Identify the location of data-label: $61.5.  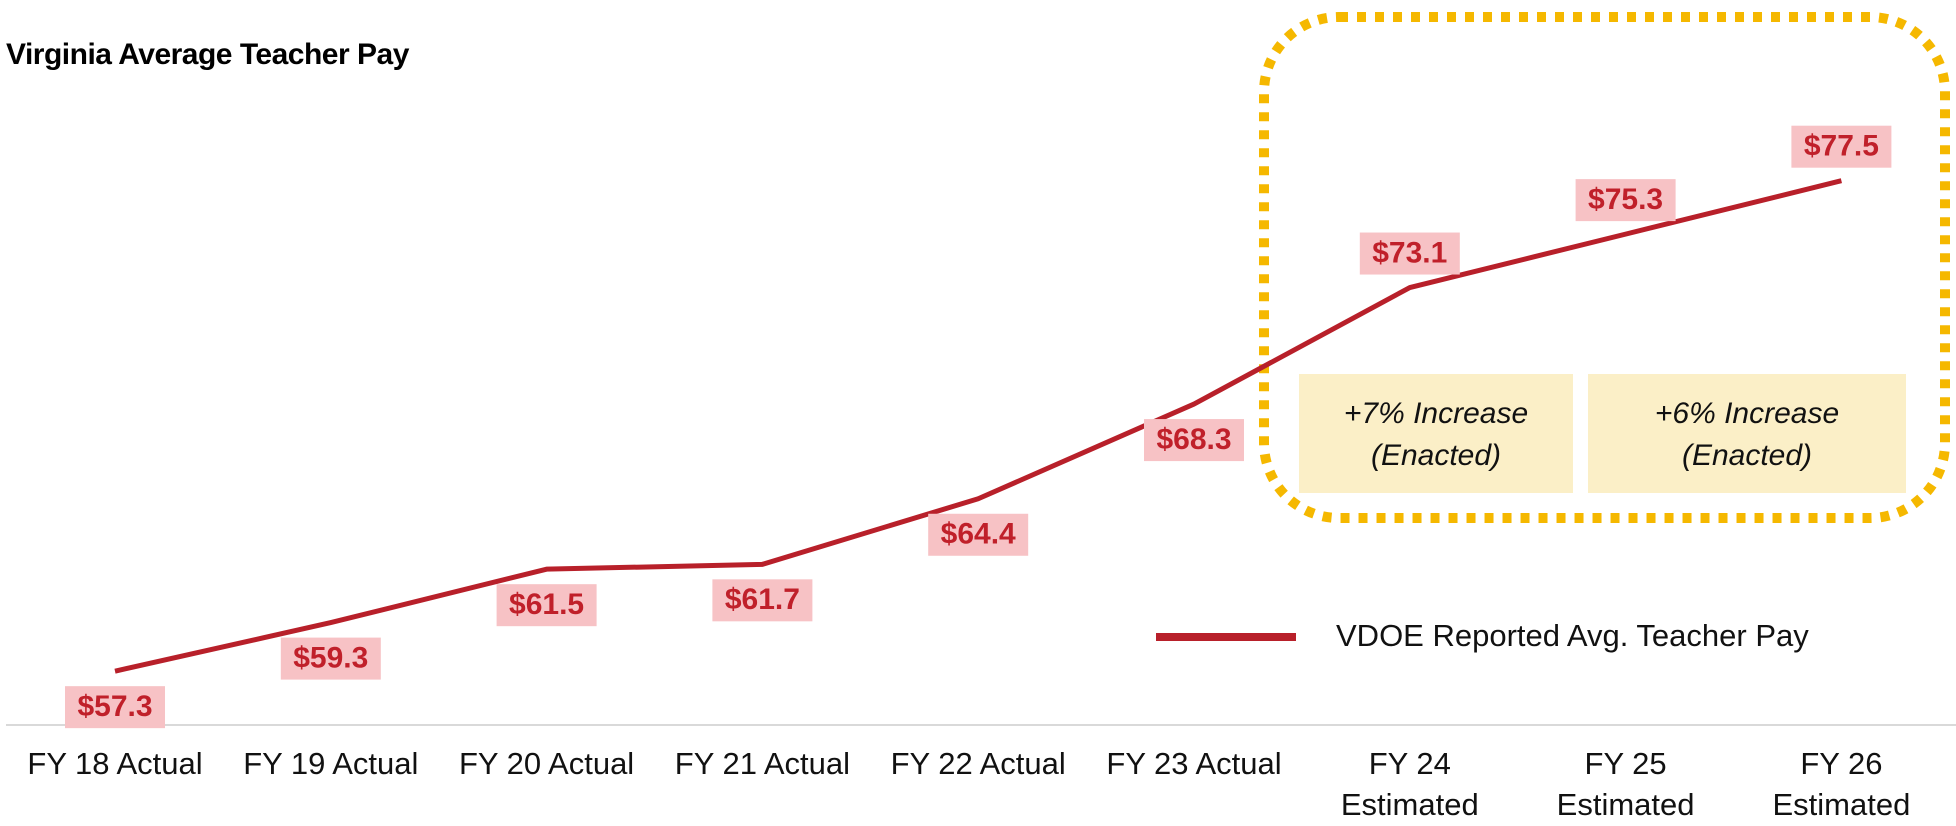
(546, 604).